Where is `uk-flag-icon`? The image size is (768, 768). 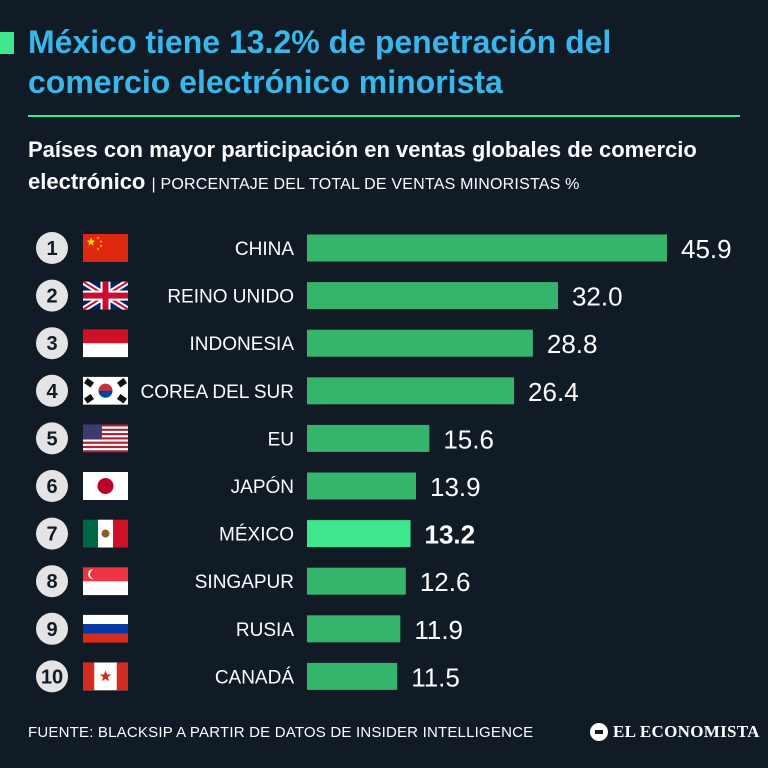 uk-flag-icon is located at coordinates (105, 295).